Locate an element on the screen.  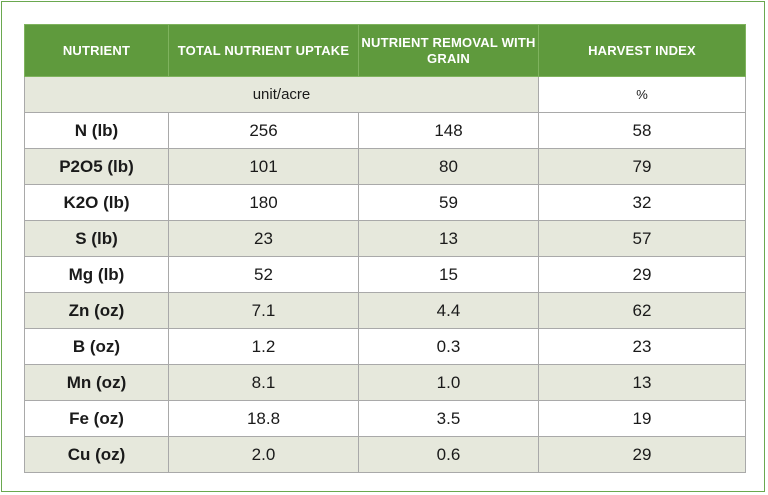
harvest-index-cell: 32 is located at coordinates (642, 202).